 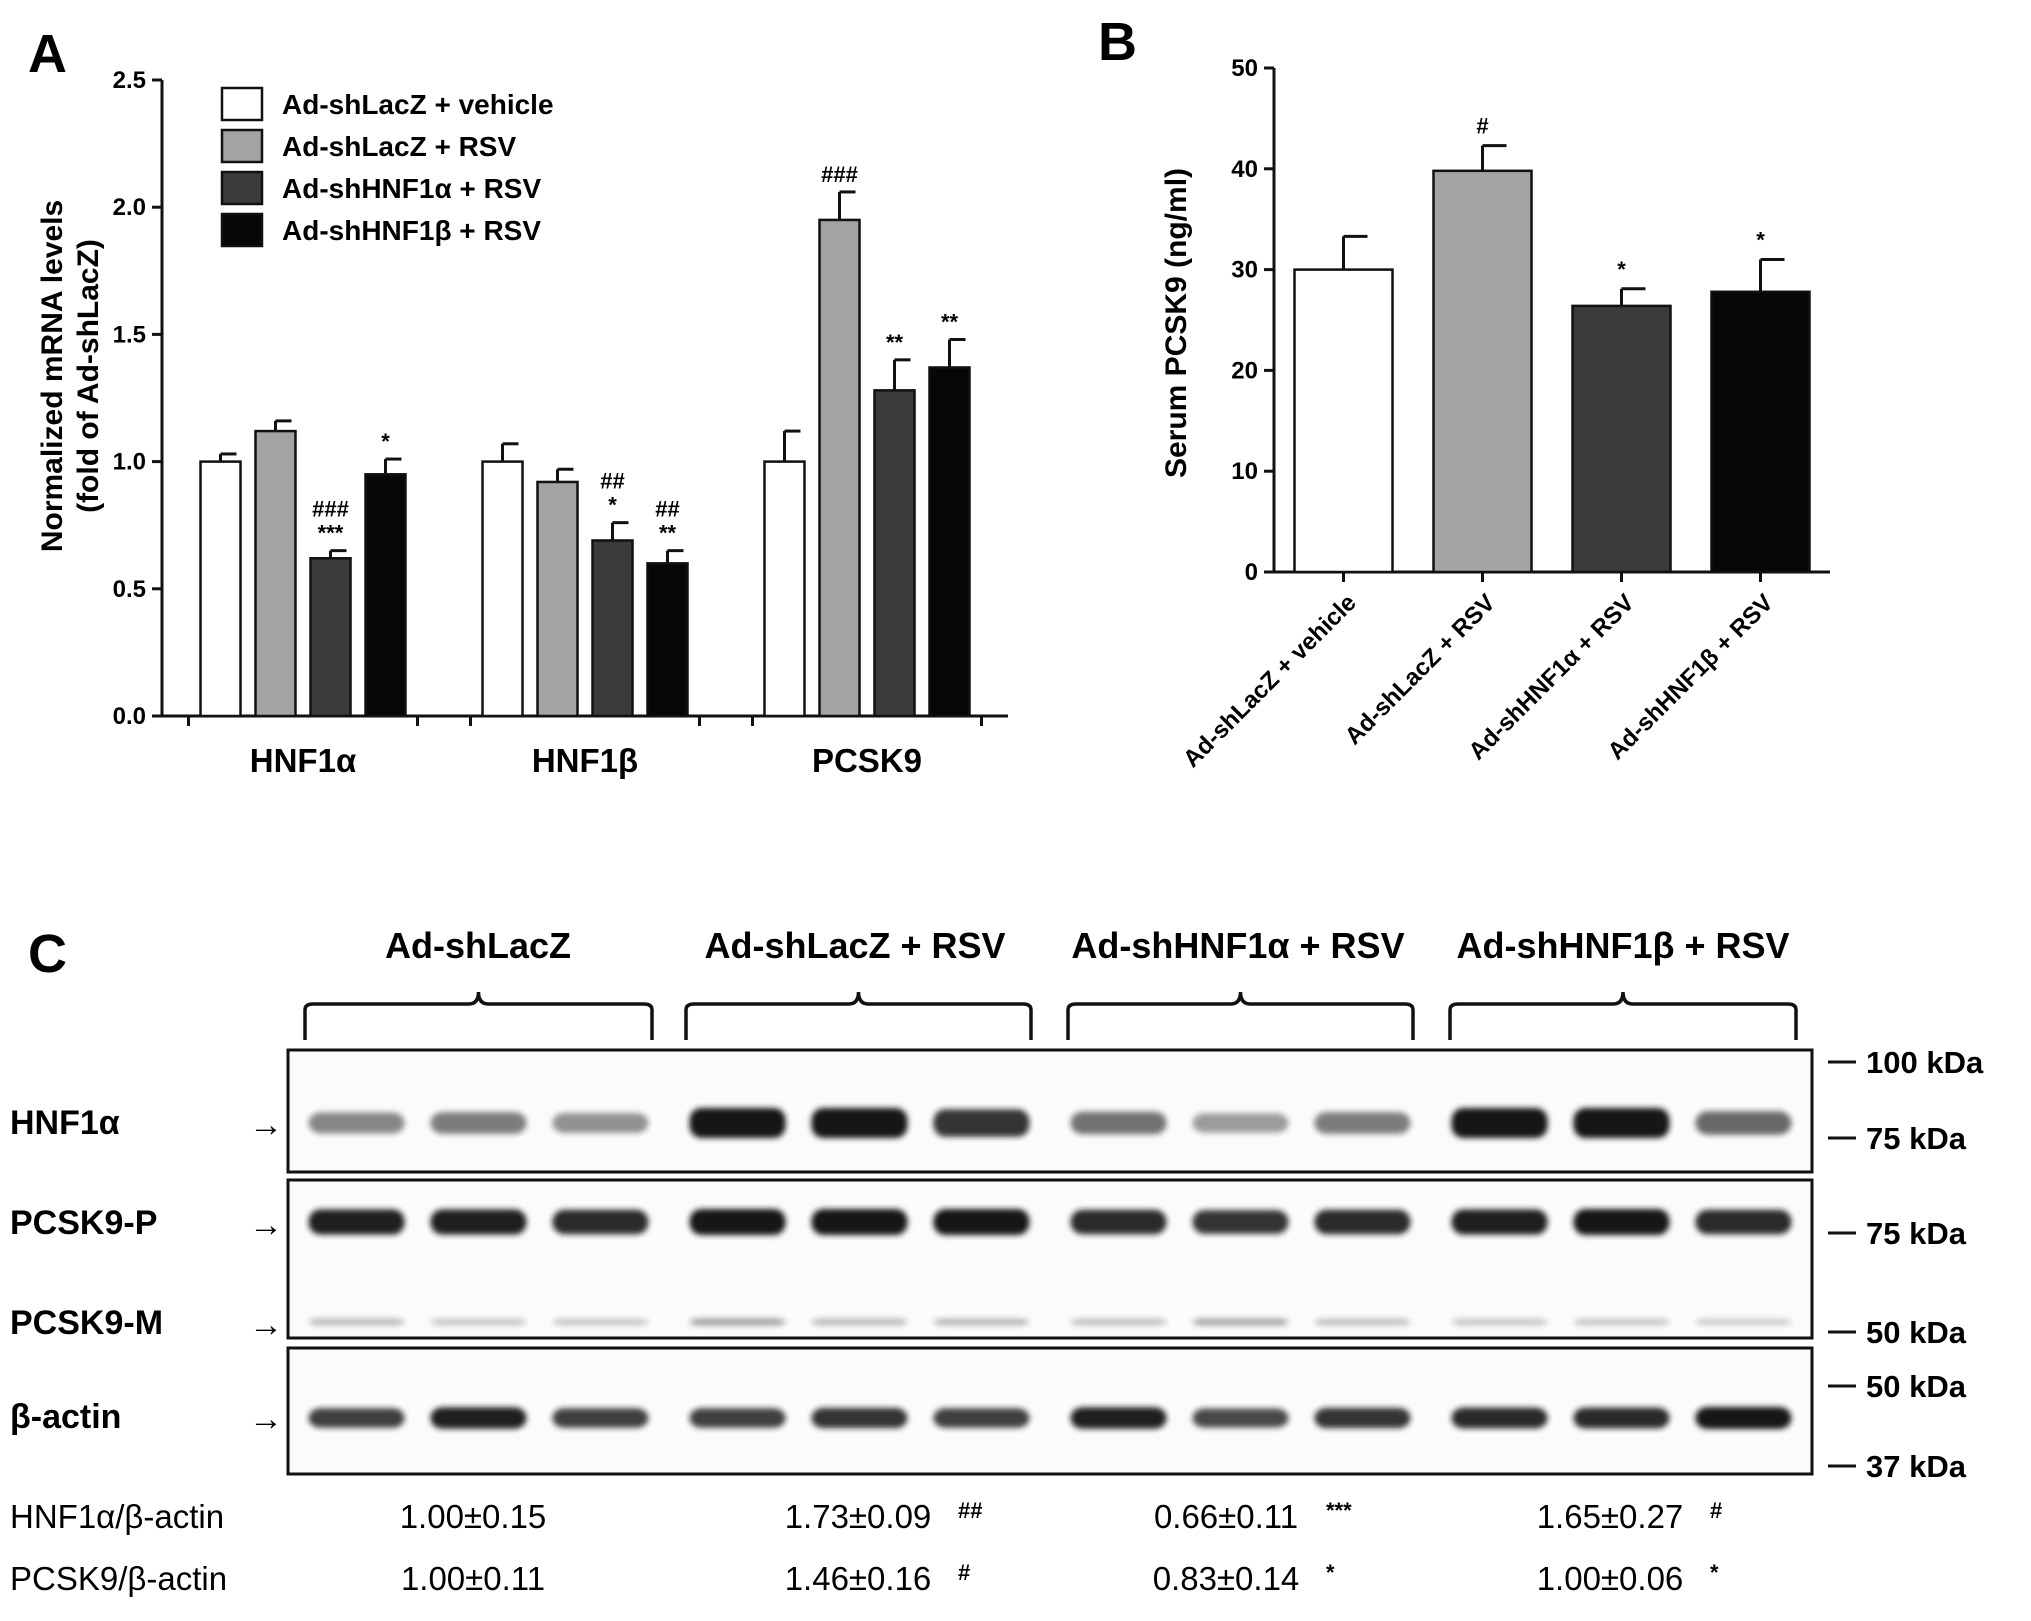 What do you see at coordinates (1339, 1510) in the screenshot?
I see `blot-quant-significance-mark: ***` at bounding box center [1339, 1510].